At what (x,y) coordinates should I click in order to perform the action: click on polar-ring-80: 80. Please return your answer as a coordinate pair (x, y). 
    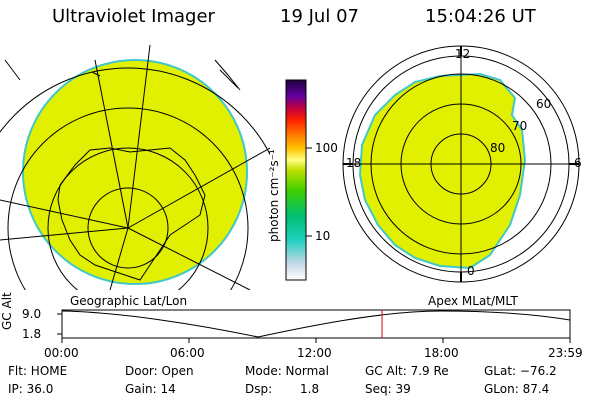
    Looking at the image, I should click on (498, 148).